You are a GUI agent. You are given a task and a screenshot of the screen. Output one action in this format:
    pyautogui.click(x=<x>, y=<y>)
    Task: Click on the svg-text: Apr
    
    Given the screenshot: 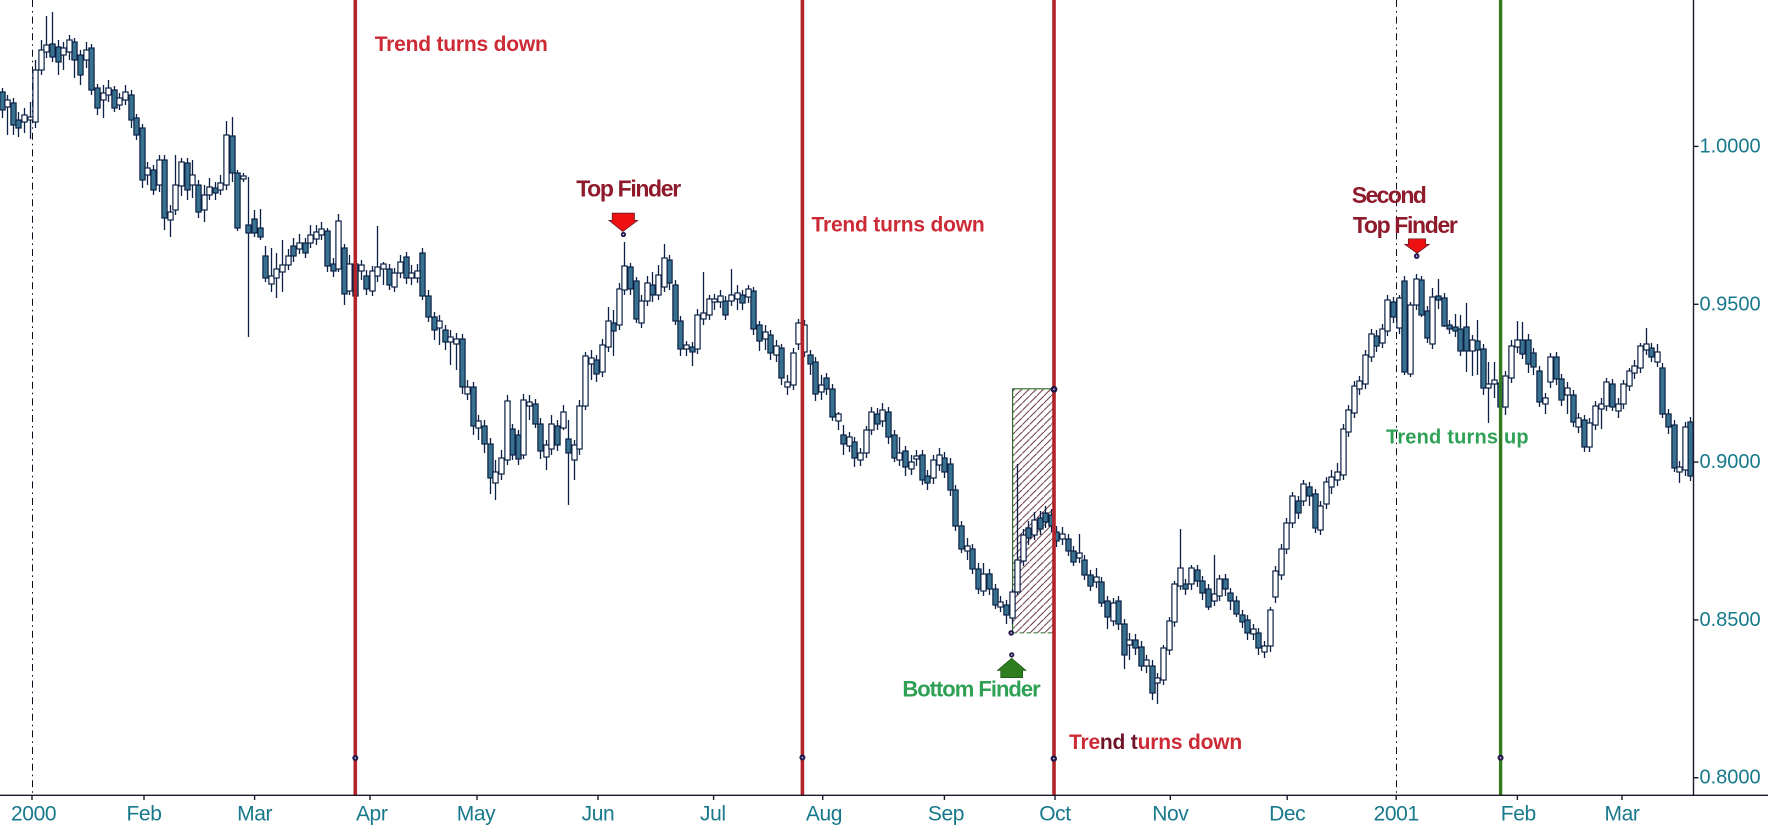 What is the action you would take?
    pyautogui.click(x=372, y=814)
    